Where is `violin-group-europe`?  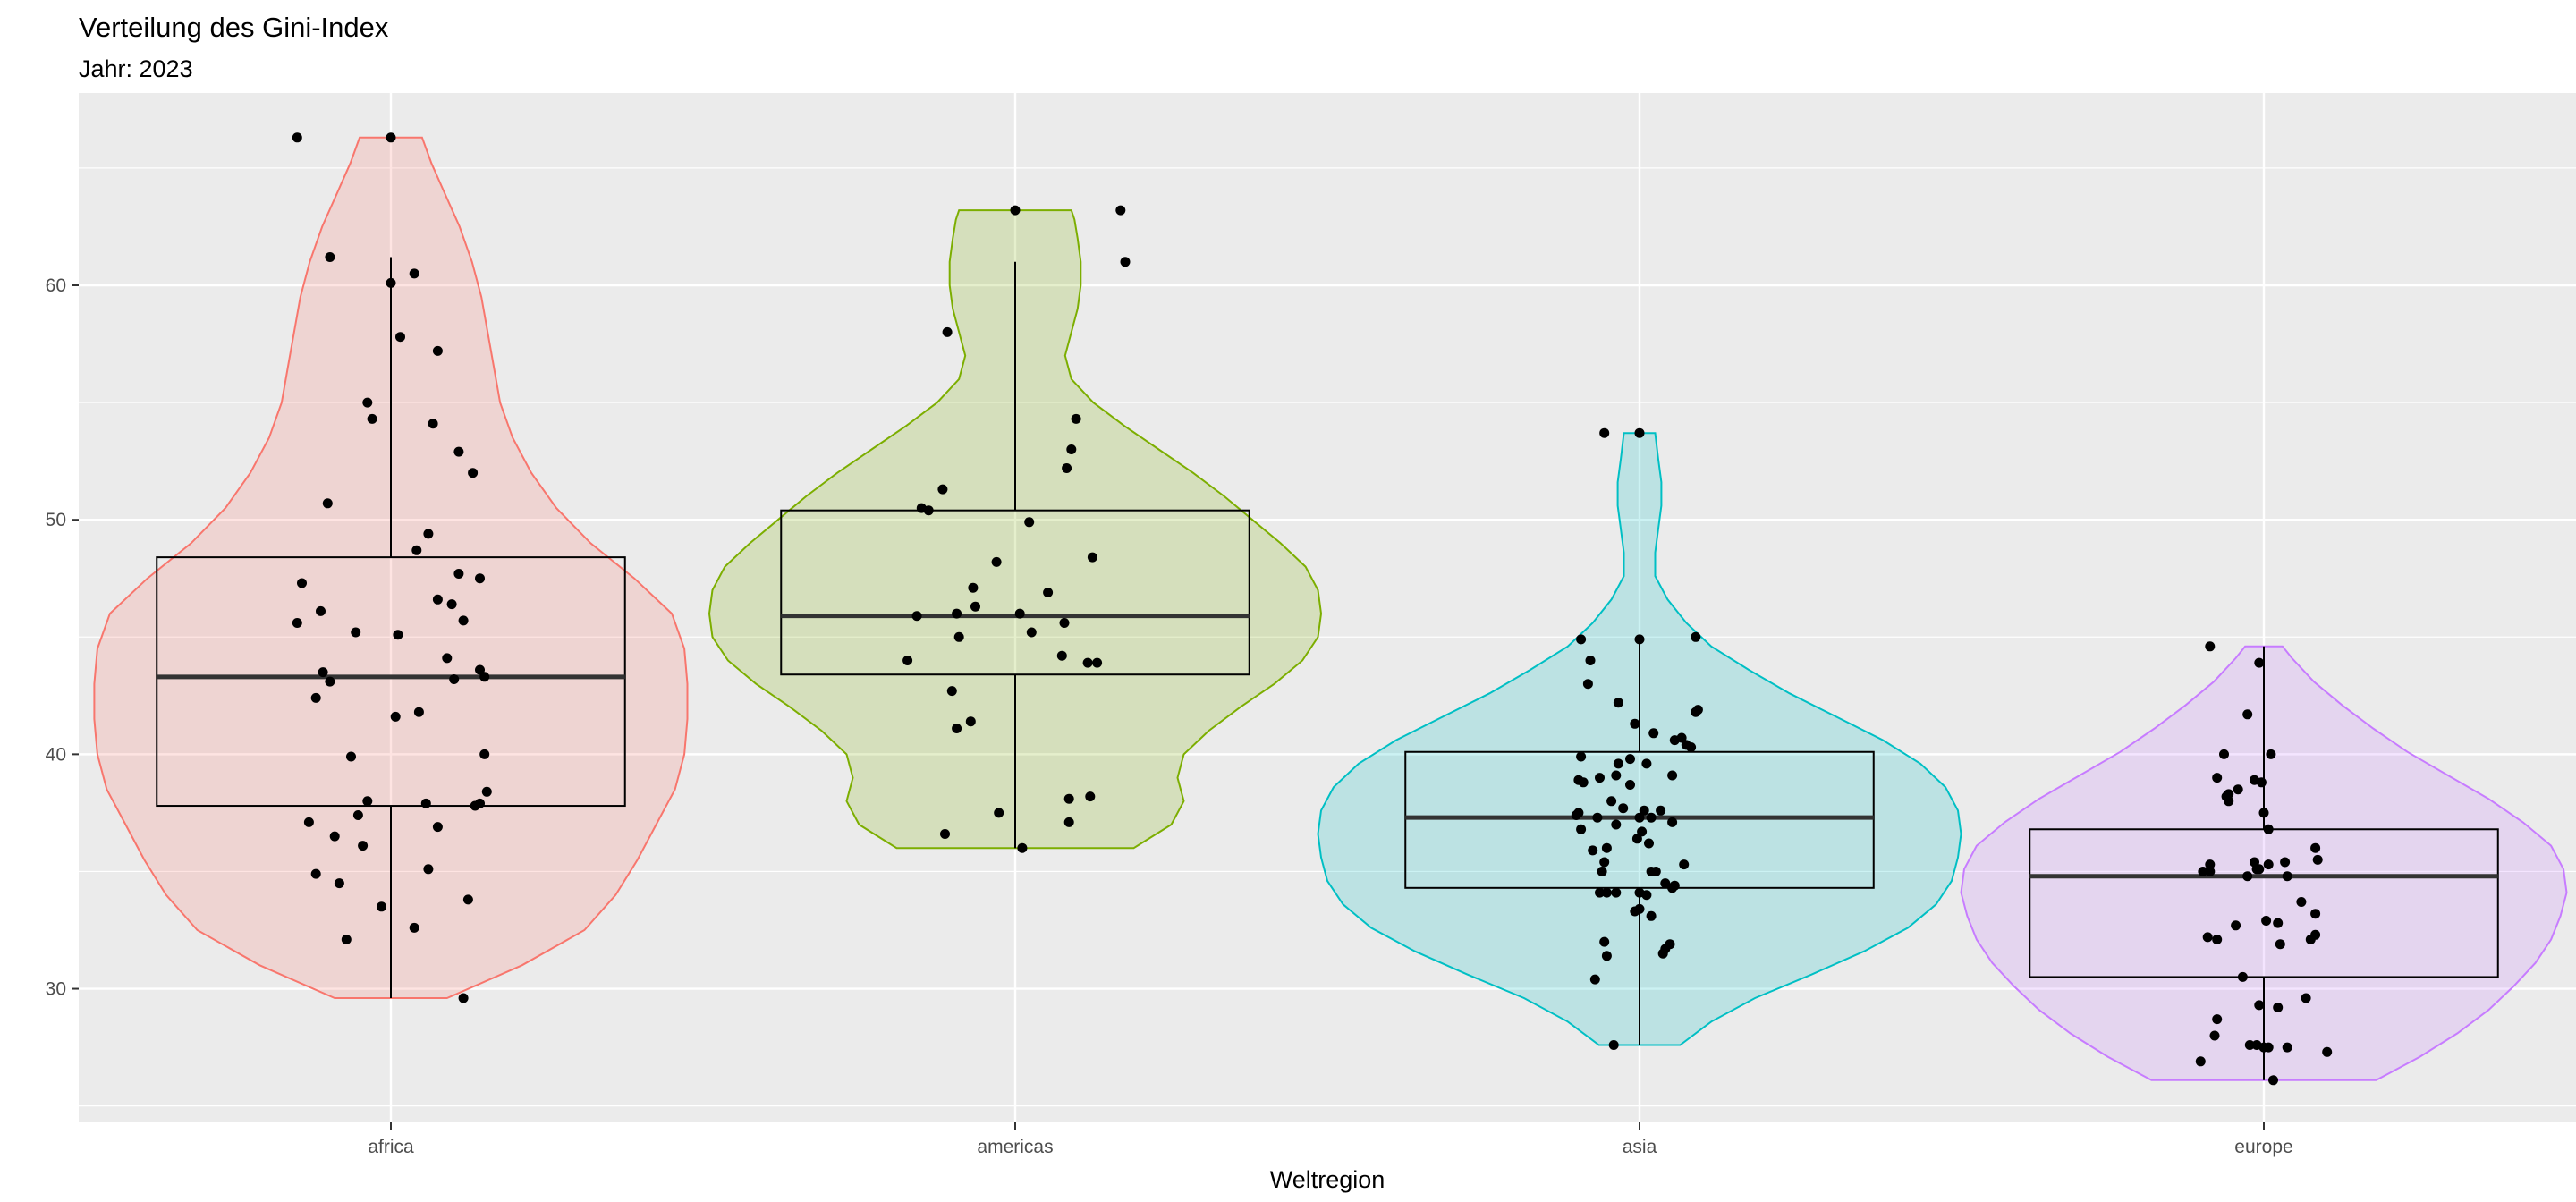
violin-group-europe is located at coordinates (2264, 863).